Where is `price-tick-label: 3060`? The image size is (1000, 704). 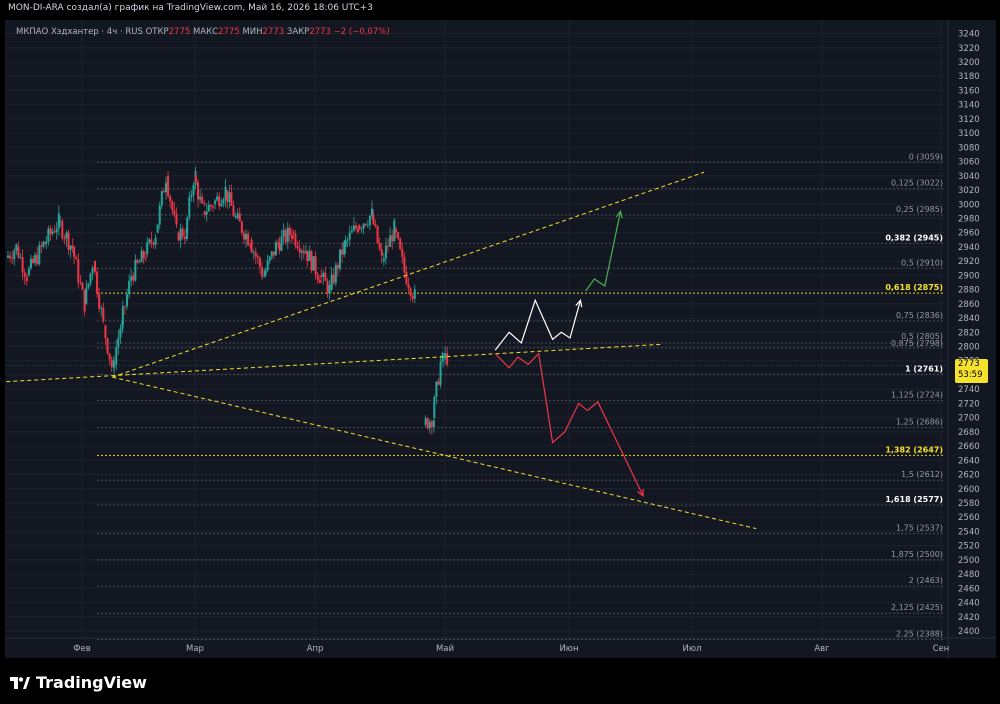 price-tick-label: 3060 is located at coordinates (969, 163).